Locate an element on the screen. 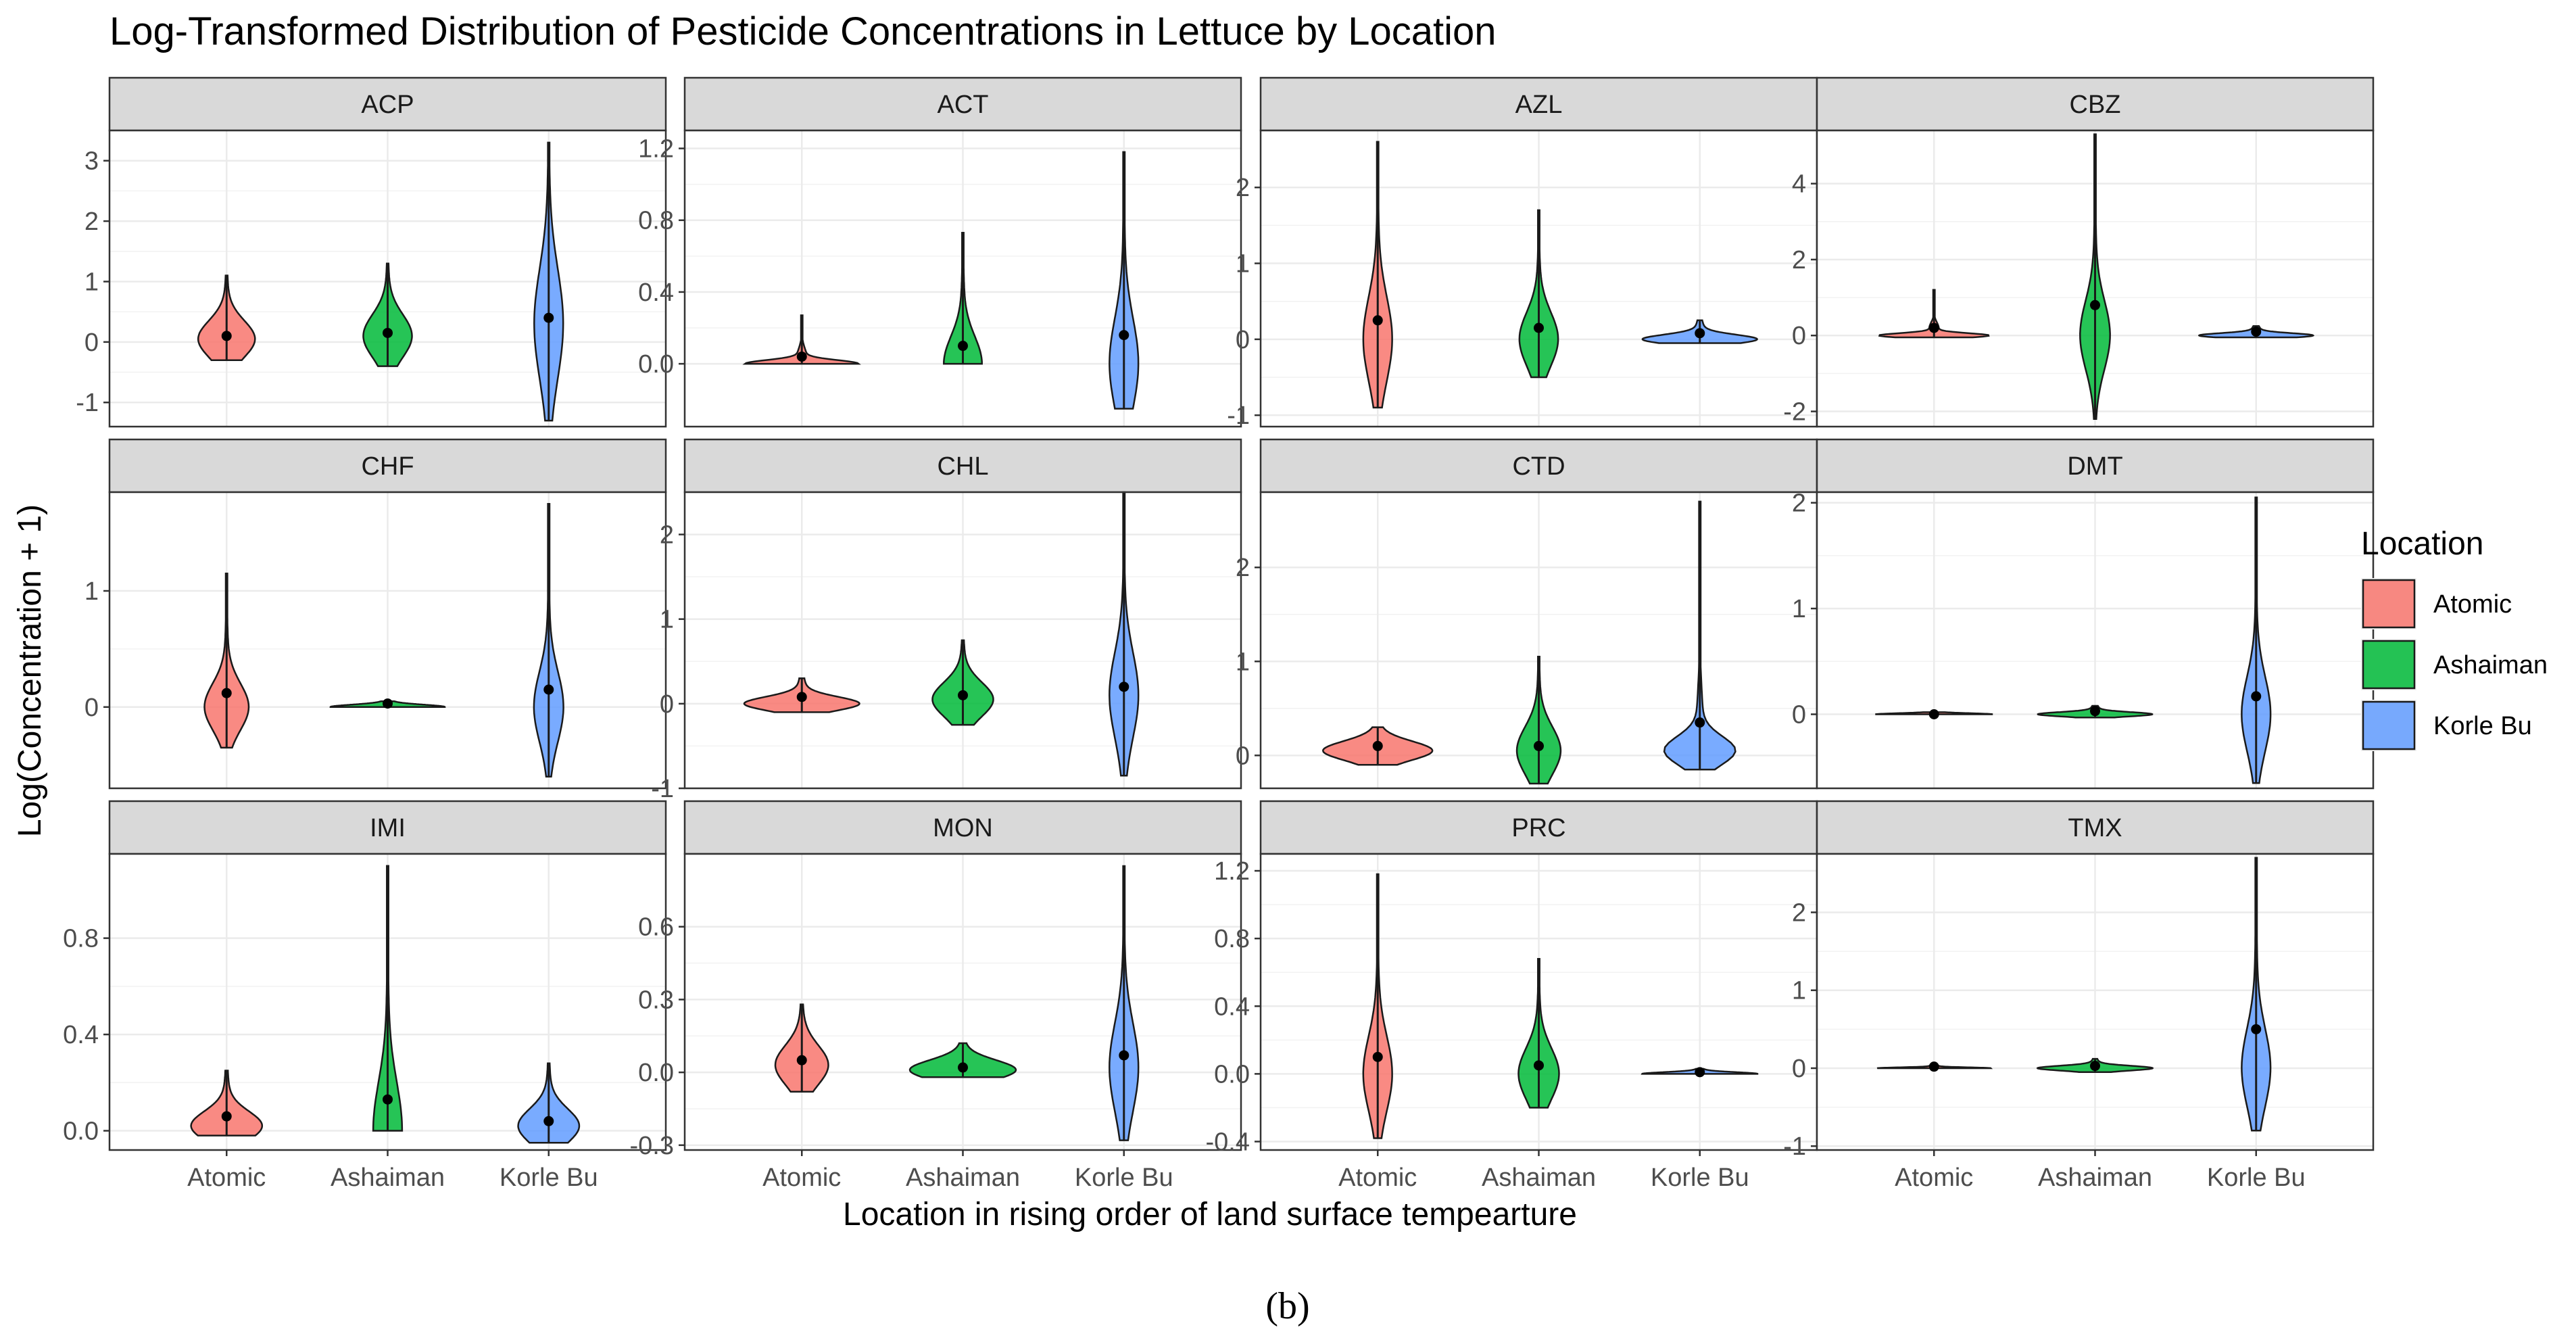 This screenshot has width=2576, height=1340. panel-chf: CHF 0 1 is located at coordinates (375, 614).